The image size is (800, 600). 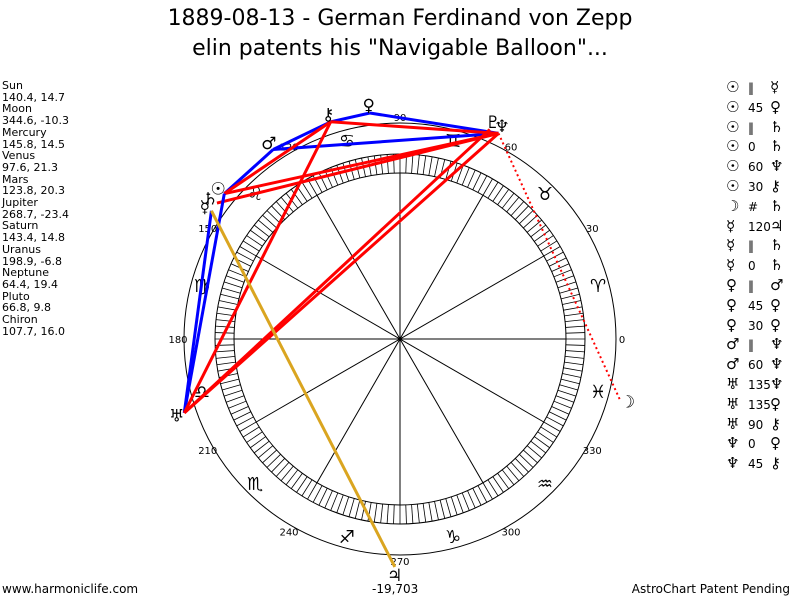 What do you see at coordinates (757, 88) in the screenshot?
I see `aspect-row: ☉ ‖ ☿` at bounding box center [757, 88].